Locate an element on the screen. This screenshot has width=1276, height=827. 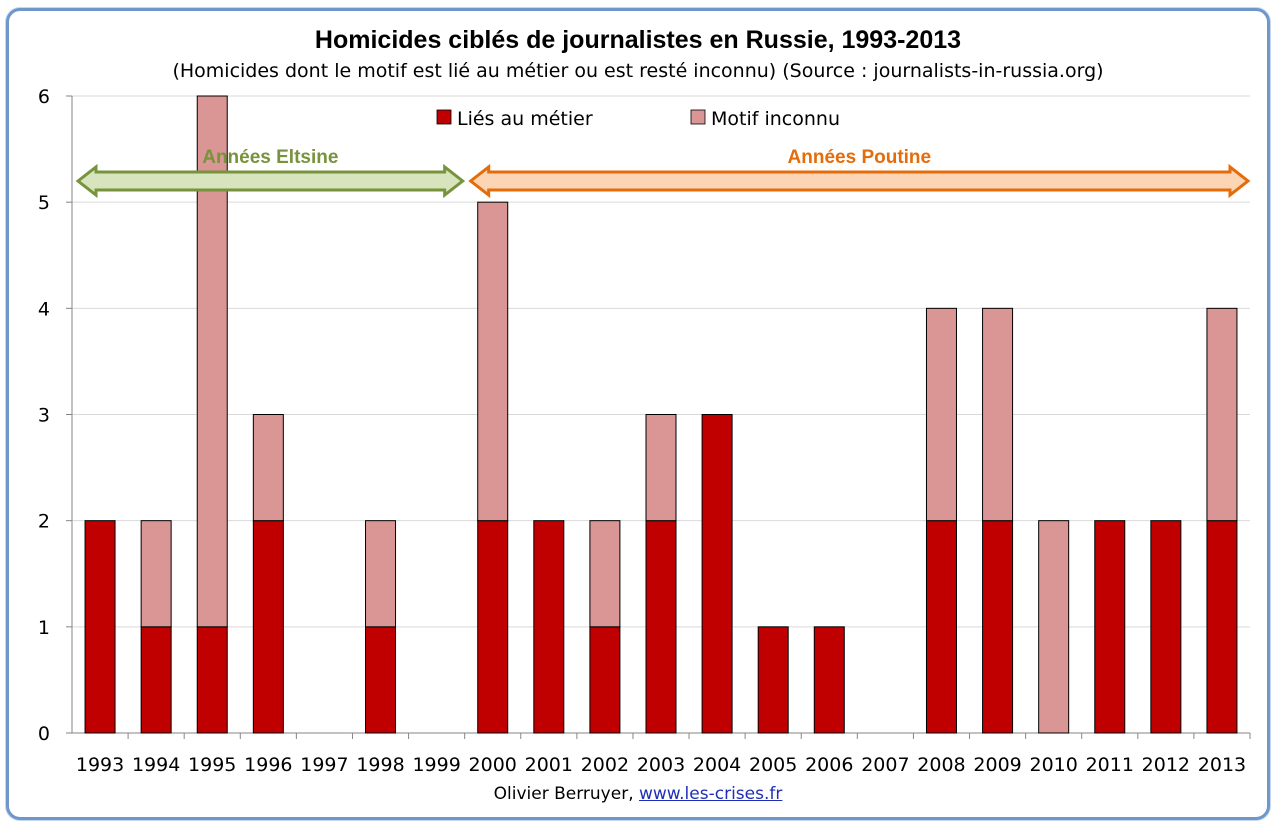
bar-metier-2011 is located at coordinates (1110, 627).